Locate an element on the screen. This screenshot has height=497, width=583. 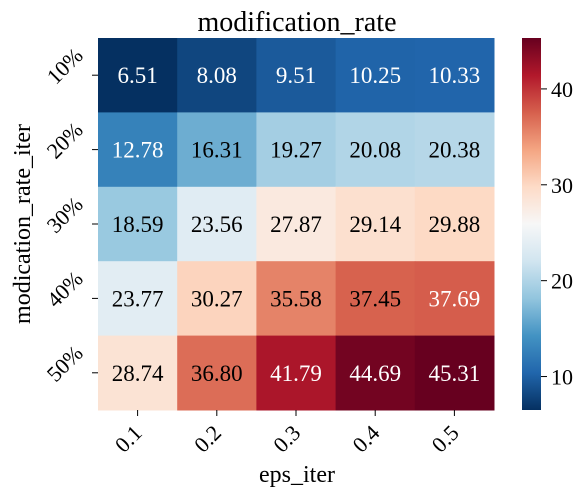
cell-value-label: 10.33 is located at coordinates (455, 75).